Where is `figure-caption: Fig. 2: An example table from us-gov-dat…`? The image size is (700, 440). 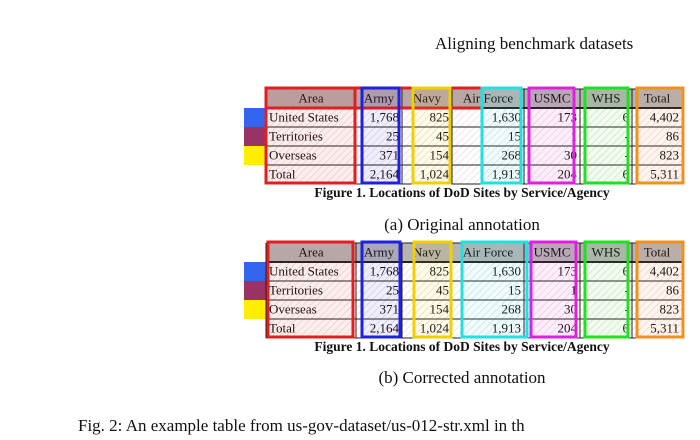
figure-caption: Fig. 2: An example table from us-gov-dat… is located at coordinates (301, 425).